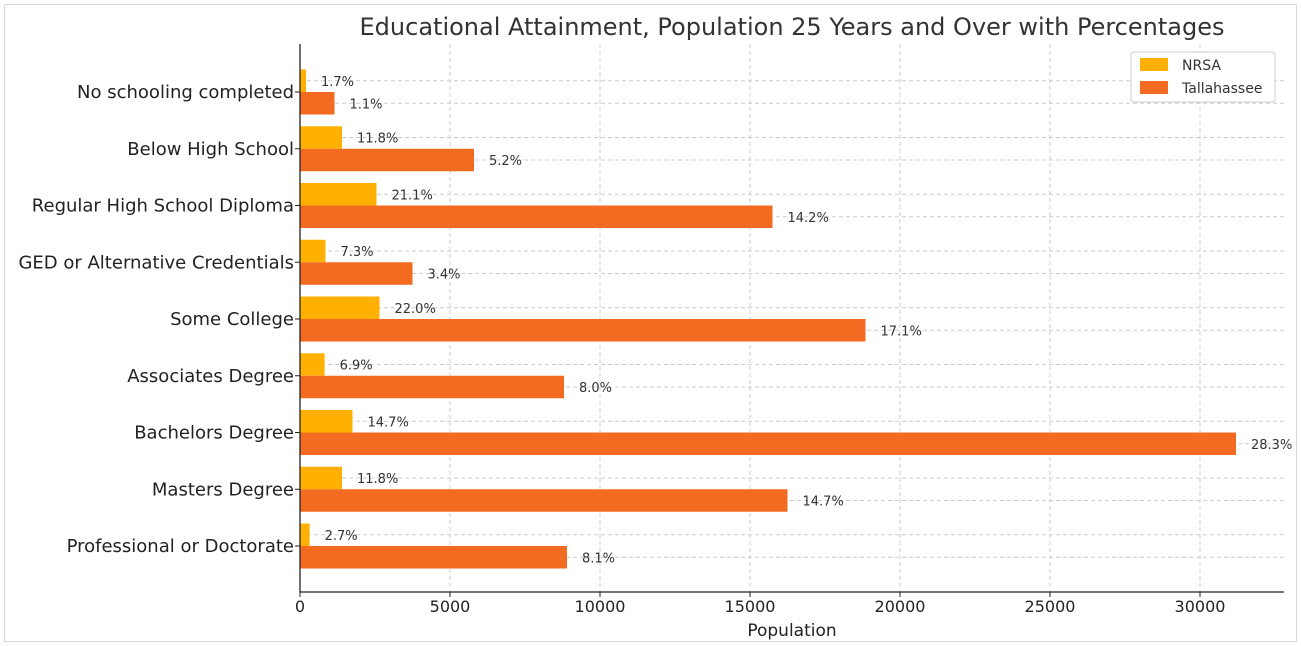 This screenshot has width=1301, height=646. I want to click on data-label-nrsa: 22.0%, so click(415, 309).